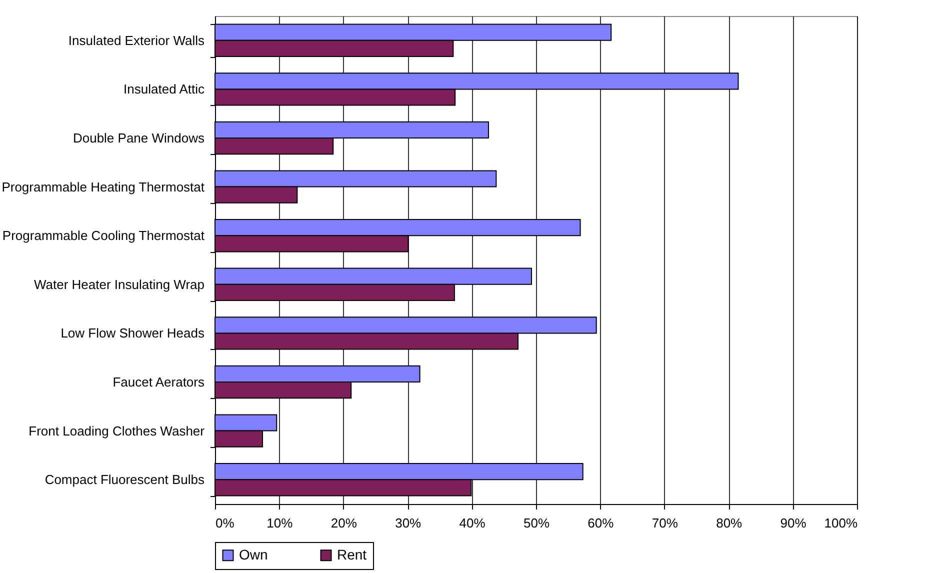 The width and height of the screenshot is (937, 573). What do you see at coordinates (225, 523) in the screenshot?
I see `x-tick-label: 0%` at bounding box center [225, 523].